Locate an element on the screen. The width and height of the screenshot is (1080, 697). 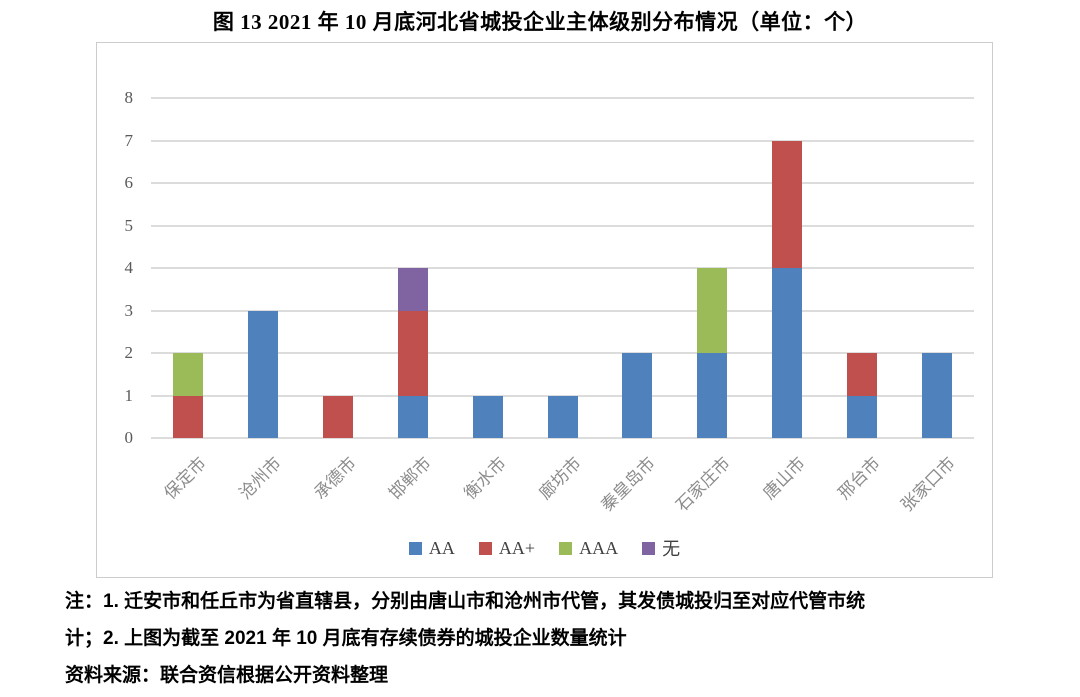
legend-label: AAA is located at coordinates (599, 547).